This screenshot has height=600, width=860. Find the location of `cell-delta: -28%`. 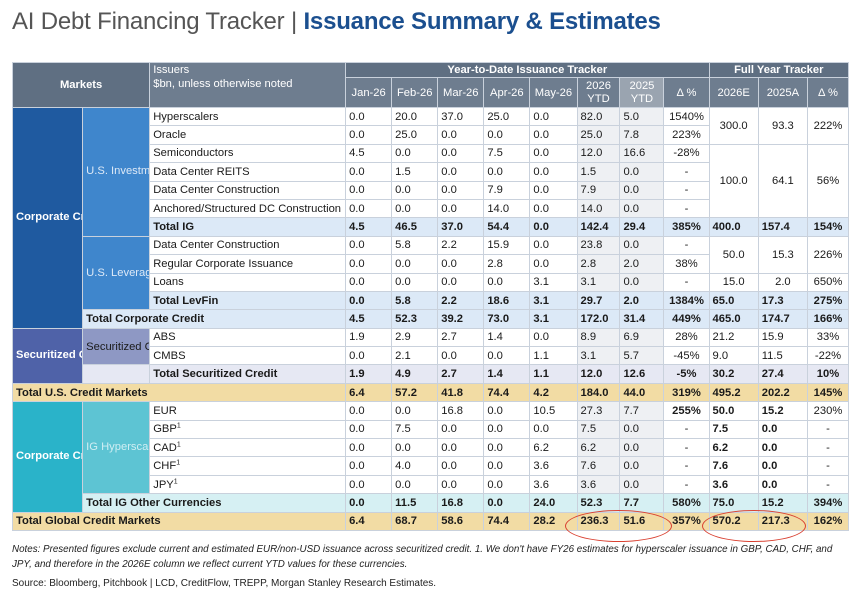

cell-delta: -28% is located at coordinates (686, 153).